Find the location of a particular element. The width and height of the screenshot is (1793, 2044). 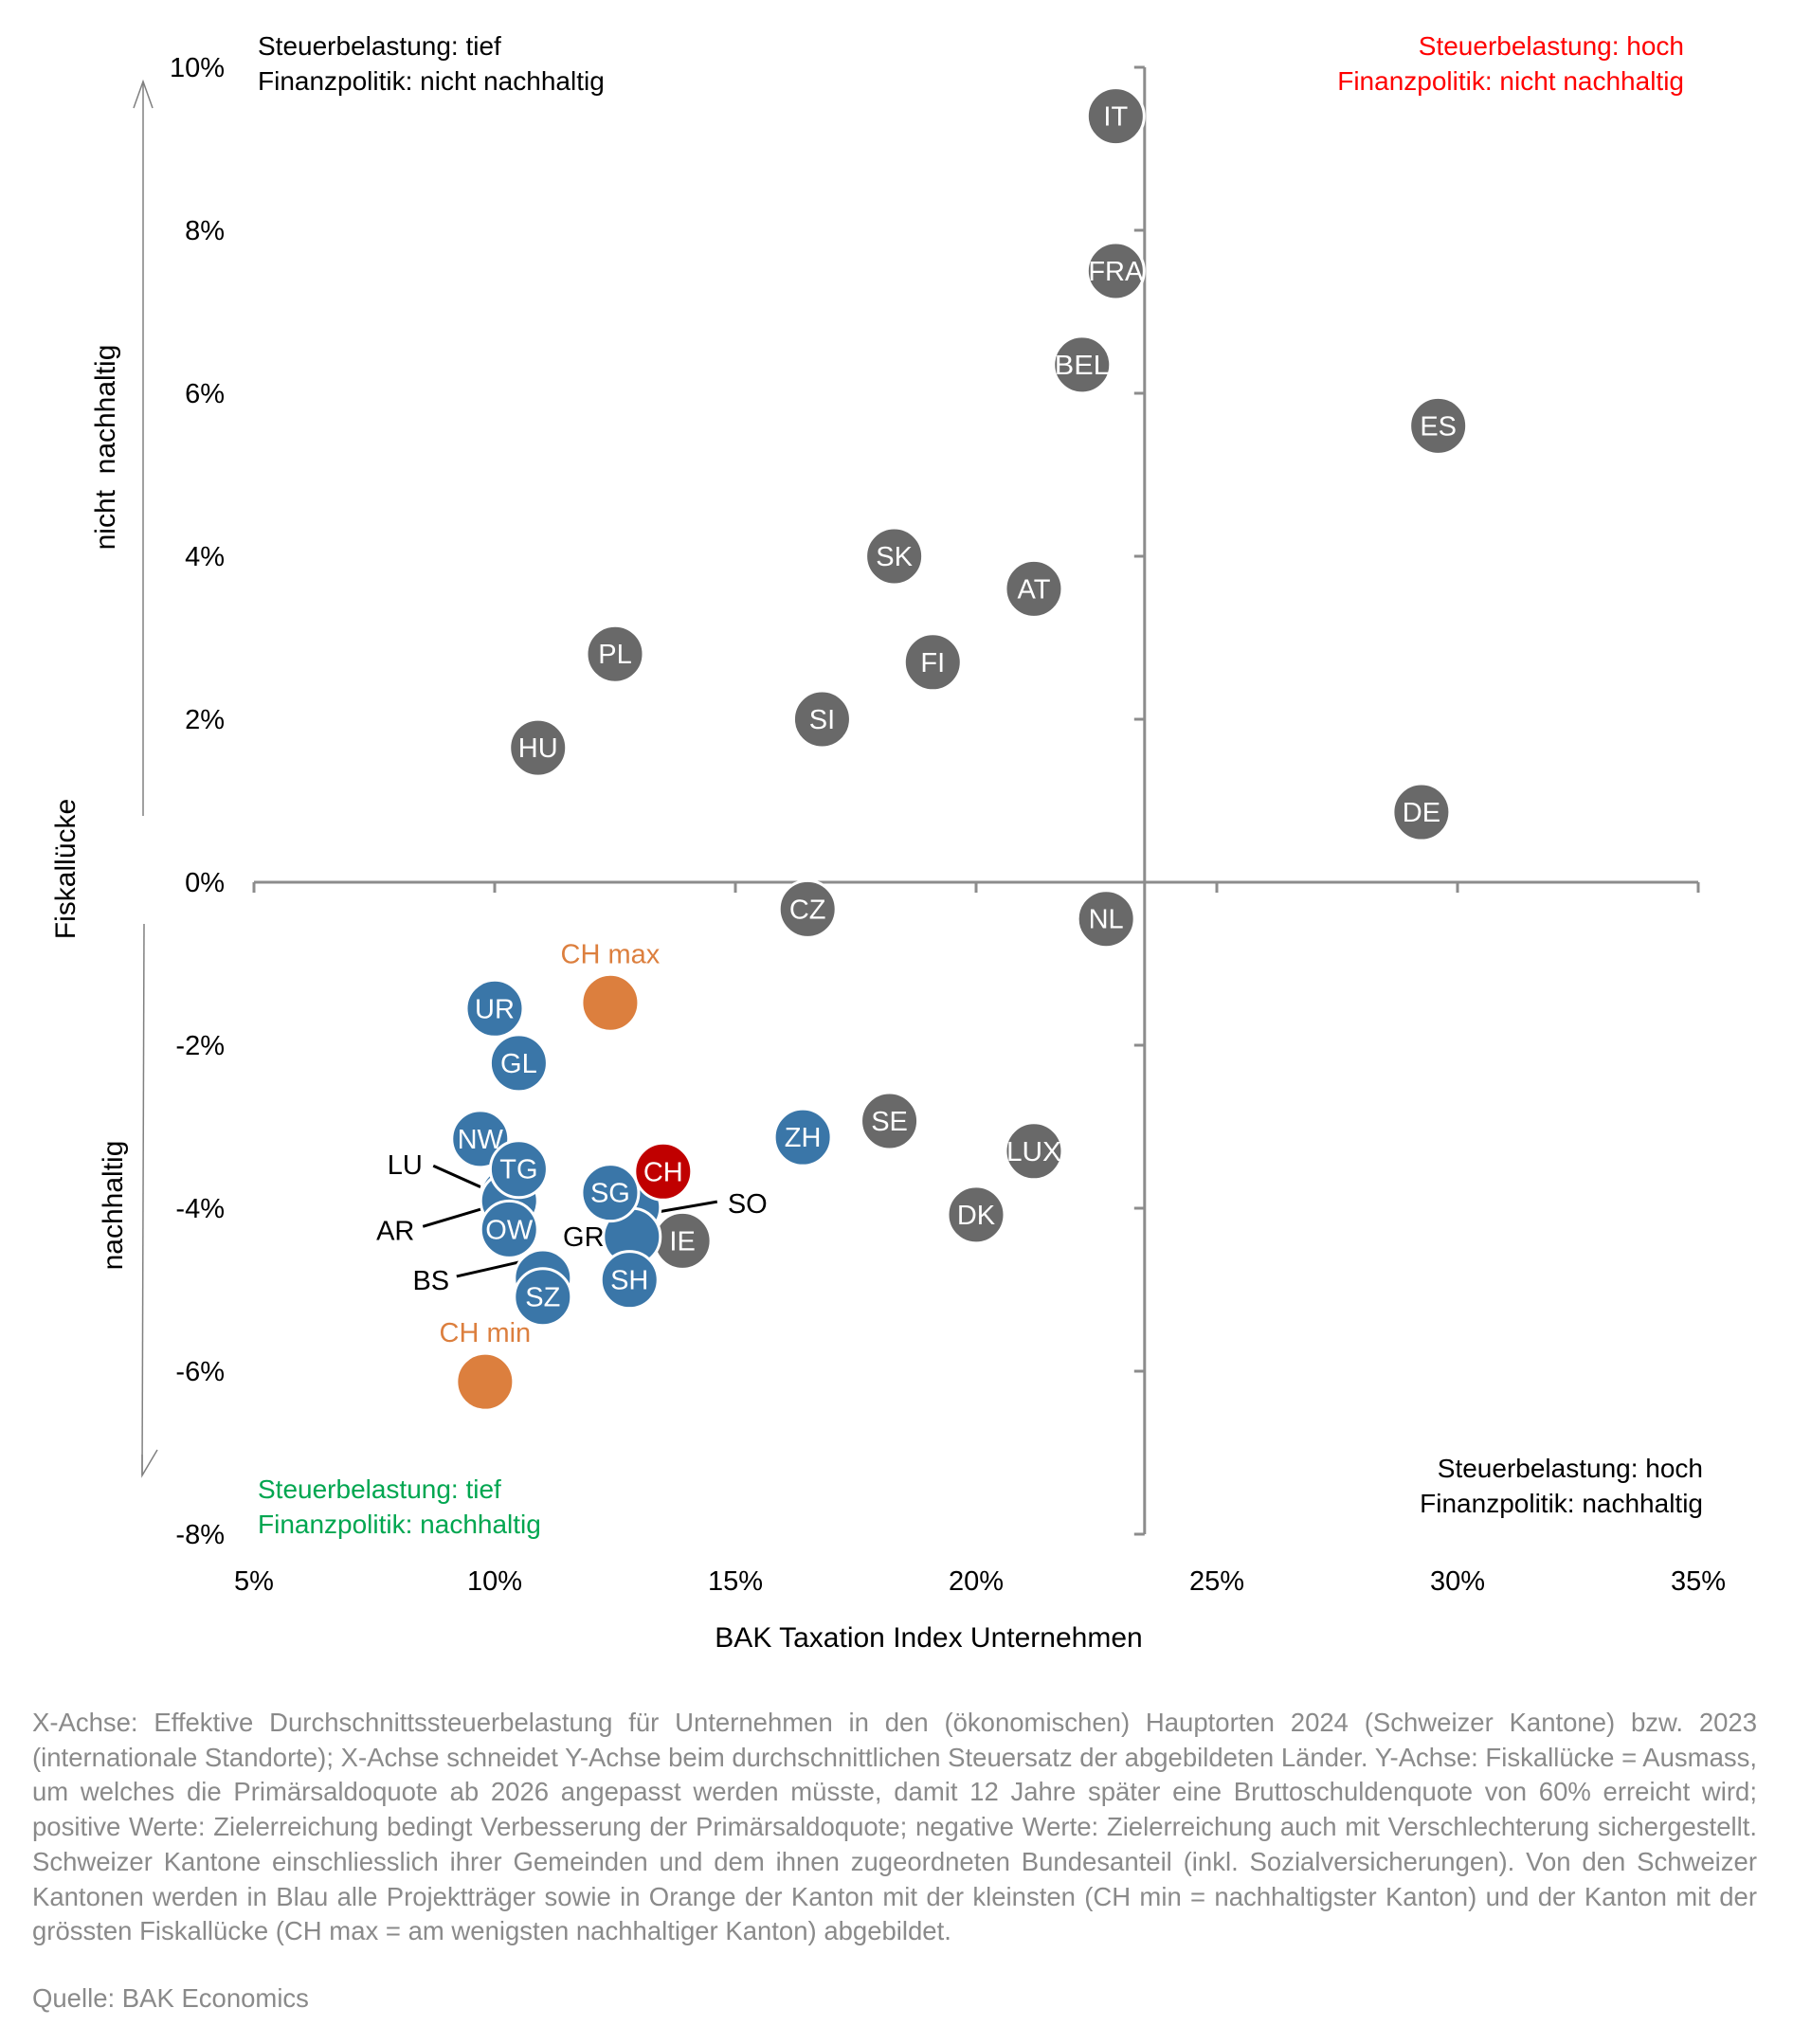

point-lux: LUX is located at coordinates (1034, 1151).